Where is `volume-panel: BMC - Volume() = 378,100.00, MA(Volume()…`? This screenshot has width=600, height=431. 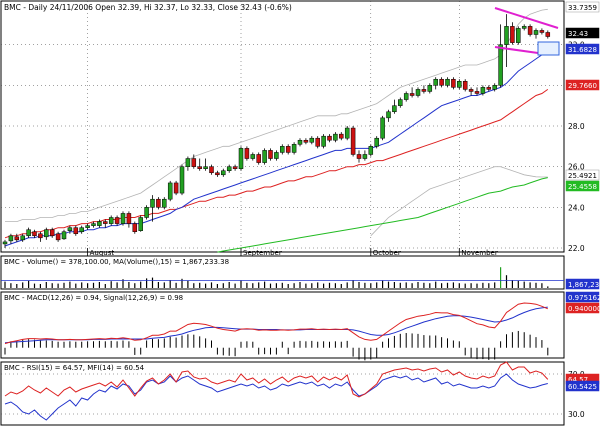 volume-panel: BMC - Volume() = 378,100.00, MA(Volume()… is located at coordinates (300, 272).